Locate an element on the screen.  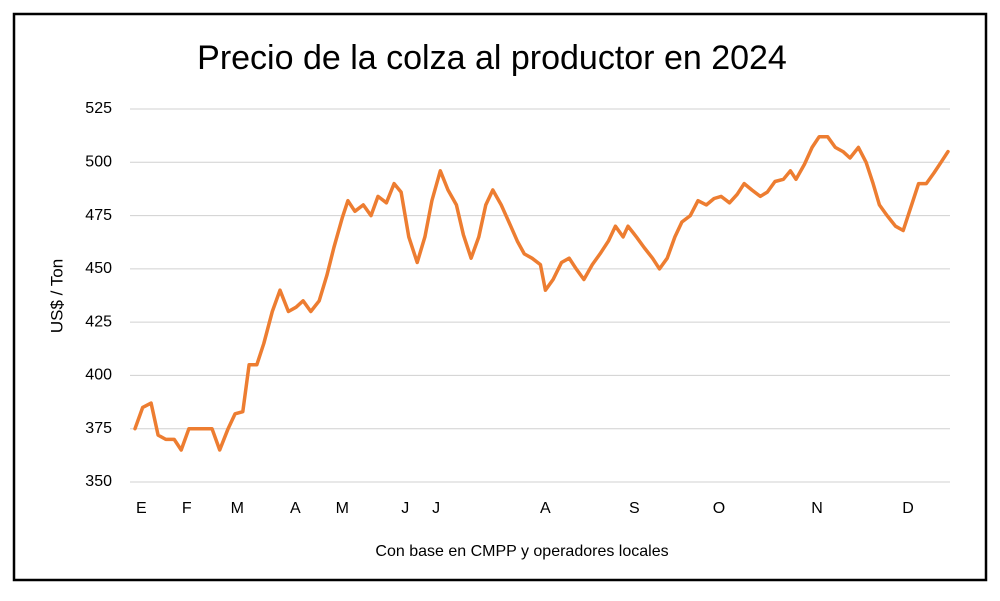
y-axis-label: US$ / Ton is located at coordinates (56, 296).